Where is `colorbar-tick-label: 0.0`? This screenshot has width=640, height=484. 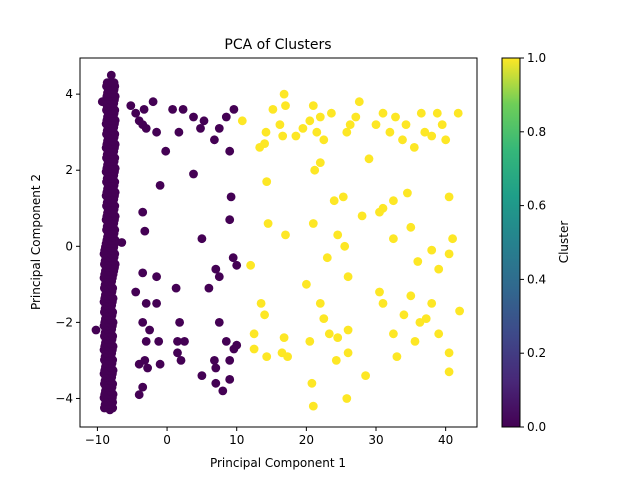
colorbar-tick-label: 0.0 is located at coordinates (536, 427).